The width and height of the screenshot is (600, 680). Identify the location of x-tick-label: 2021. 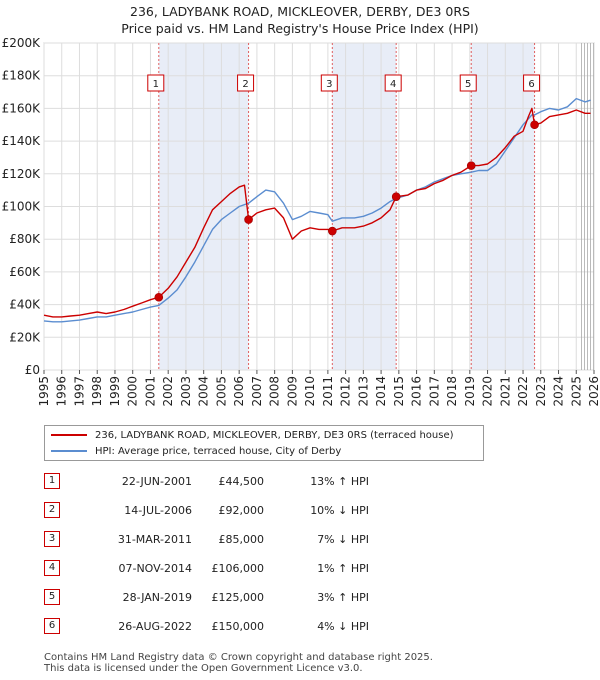
(505, 391).